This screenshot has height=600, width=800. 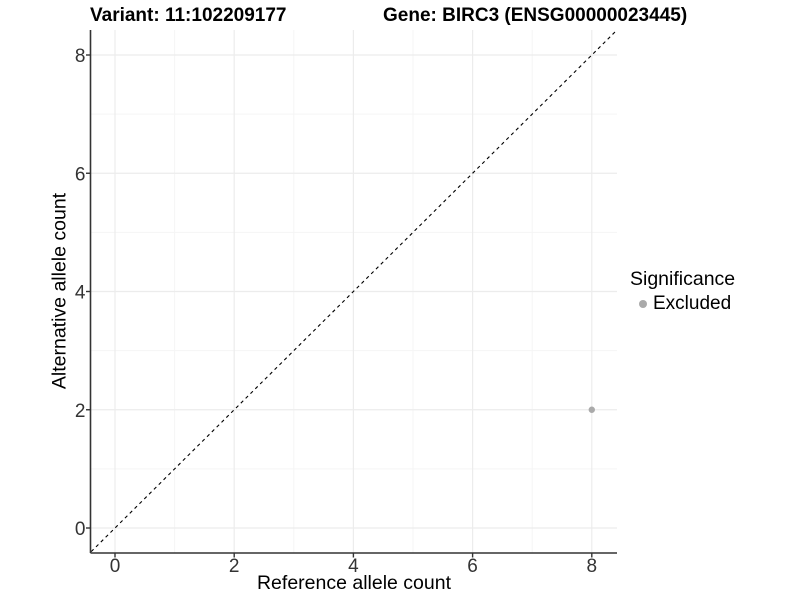 What do you see at coordinates (682, 291) in the screenshot?
I see `legend: Significance Excluded` at bounding box center [682, 291].